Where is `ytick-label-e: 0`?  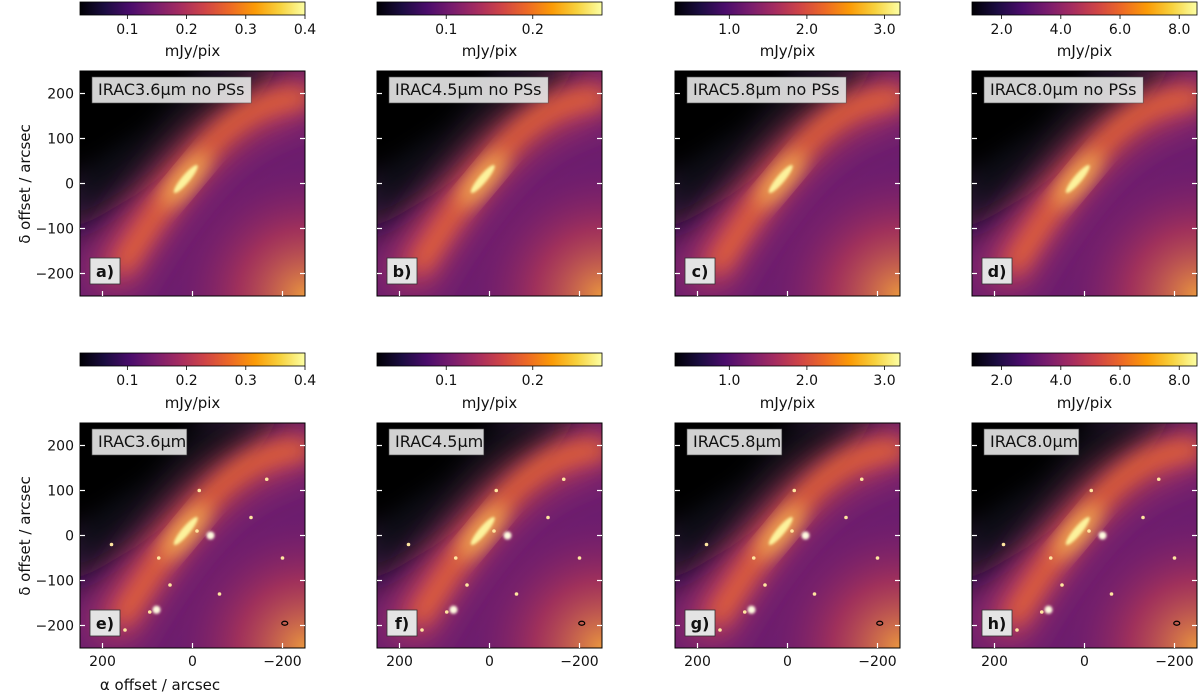
ytick-label-e: 0 is located at coordinates (69, 537).